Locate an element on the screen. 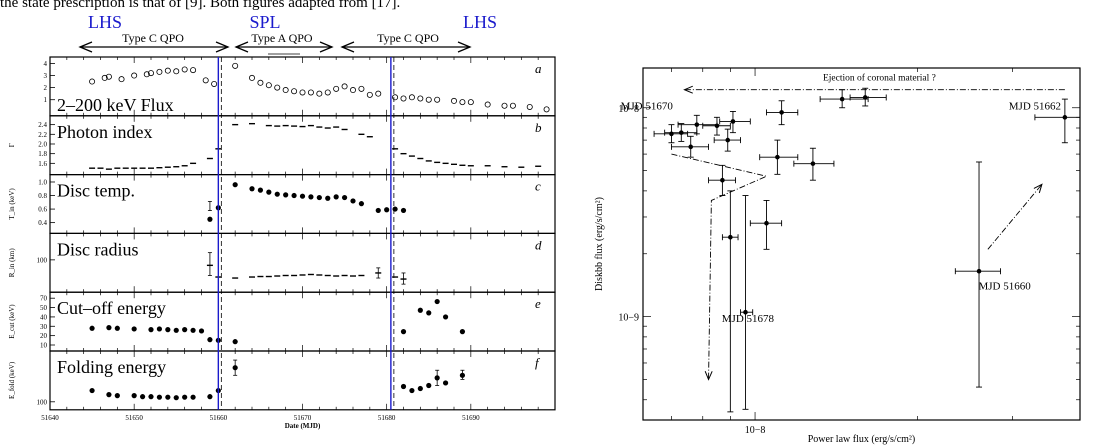 Image resolution: width=1100 pixels, height=447 pixels. panel-b: 1.6 1.8 2.02.2 2.4 b Photon index Γ is located at coordinates (282, 145).